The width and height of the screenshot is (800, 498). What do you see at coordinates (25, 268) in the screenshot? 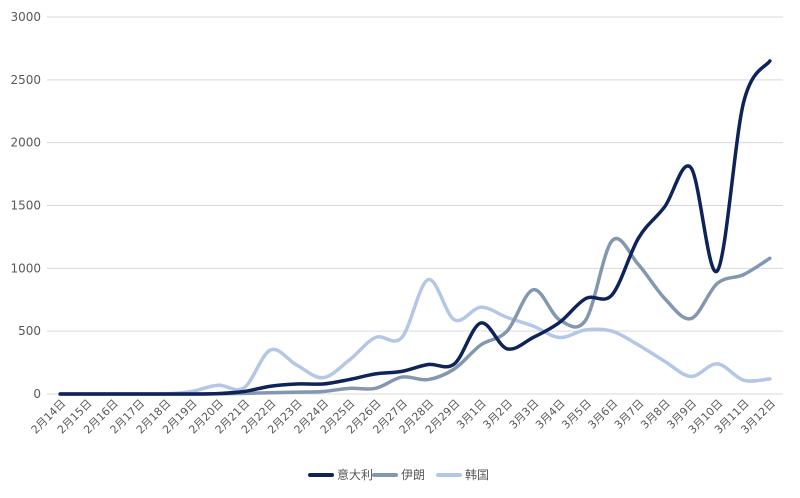
I see `y-tick-label: 1000` at bounding box center [25, 268].